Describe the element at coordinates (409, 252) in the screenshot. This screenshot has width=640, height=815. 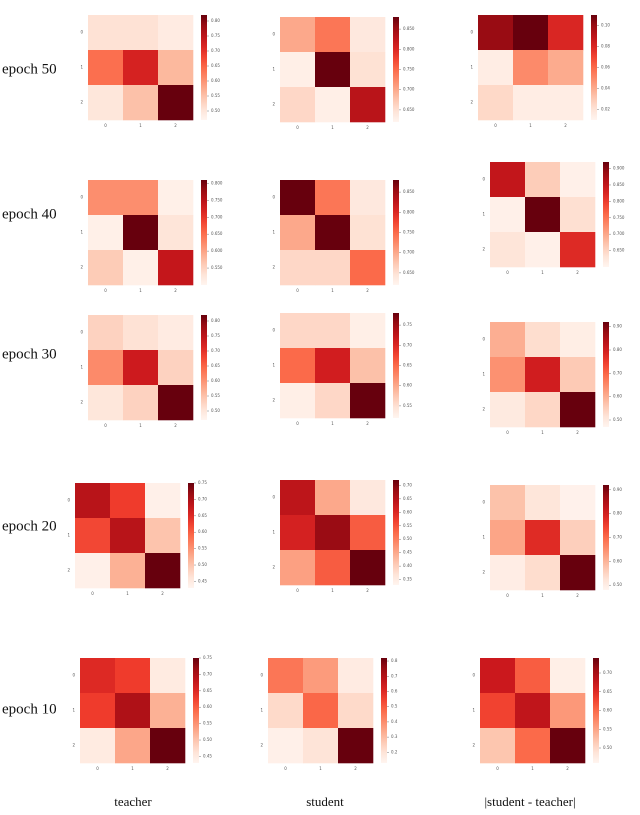
I see `colorbar-tick-label: 0.700` at that location.